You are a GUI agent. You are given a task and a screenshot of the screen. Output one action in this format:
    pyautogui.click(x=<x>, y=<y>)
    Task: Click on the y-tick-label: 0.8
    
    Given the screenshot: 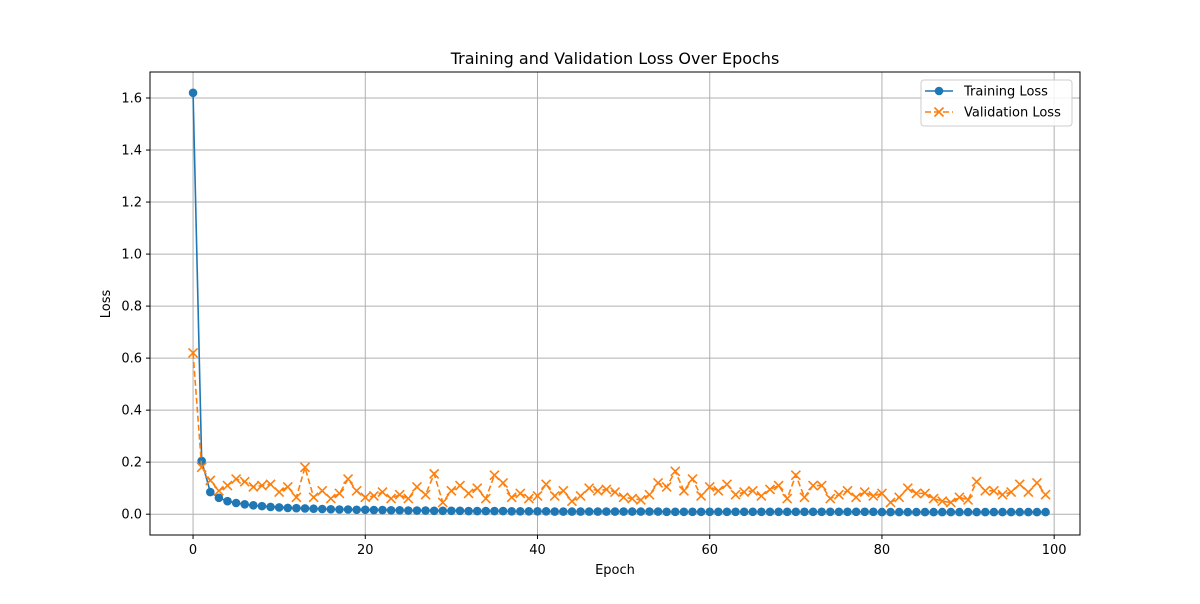 What is the action you would take?
    pyautogui.click(x=131, y=307)
    